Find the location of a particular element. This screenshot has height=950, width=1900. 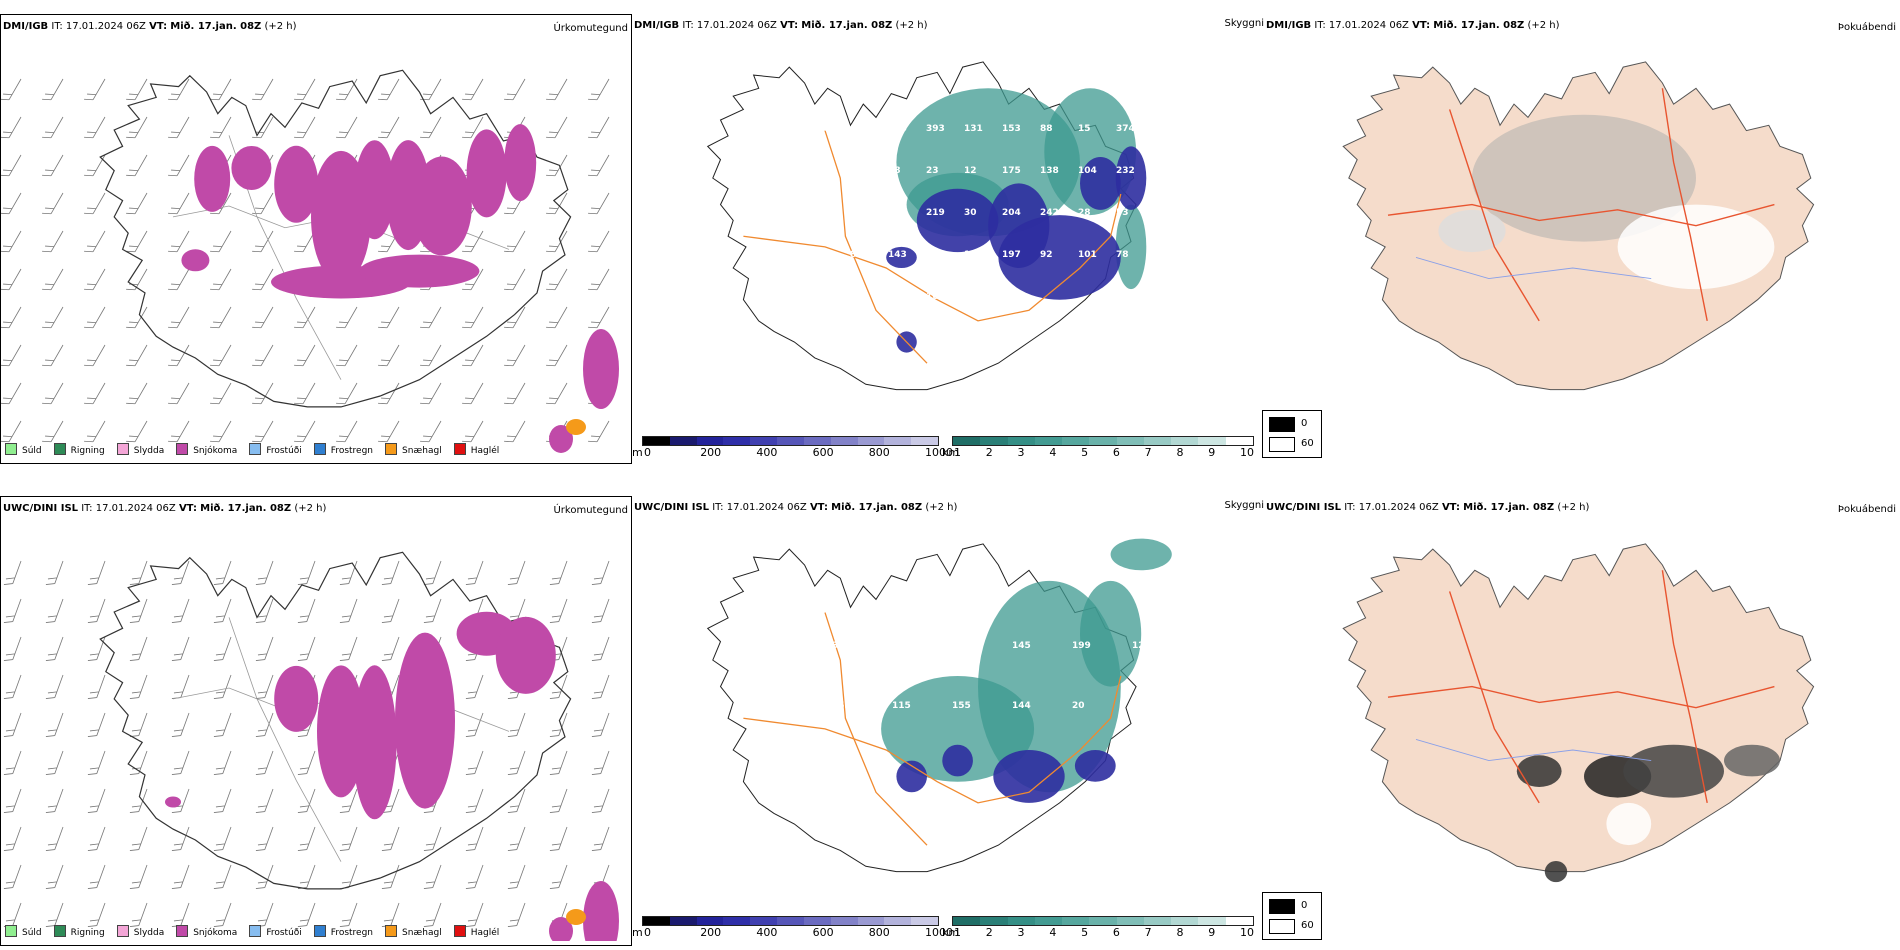

precip-legend-item: Haglél is located at coordinates (476, 449).